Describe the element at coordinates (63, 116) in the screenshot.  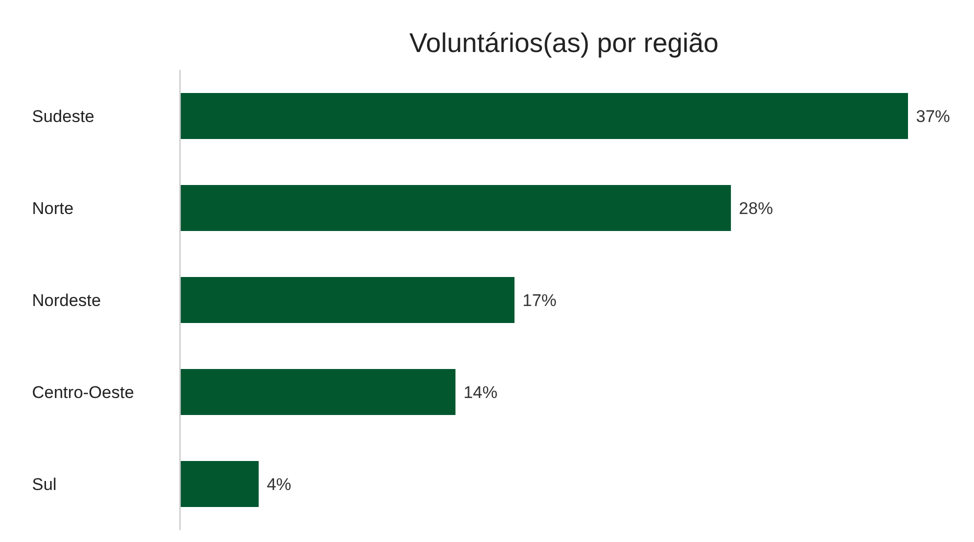
I see `y-tick-label: Sudeste` at that location.